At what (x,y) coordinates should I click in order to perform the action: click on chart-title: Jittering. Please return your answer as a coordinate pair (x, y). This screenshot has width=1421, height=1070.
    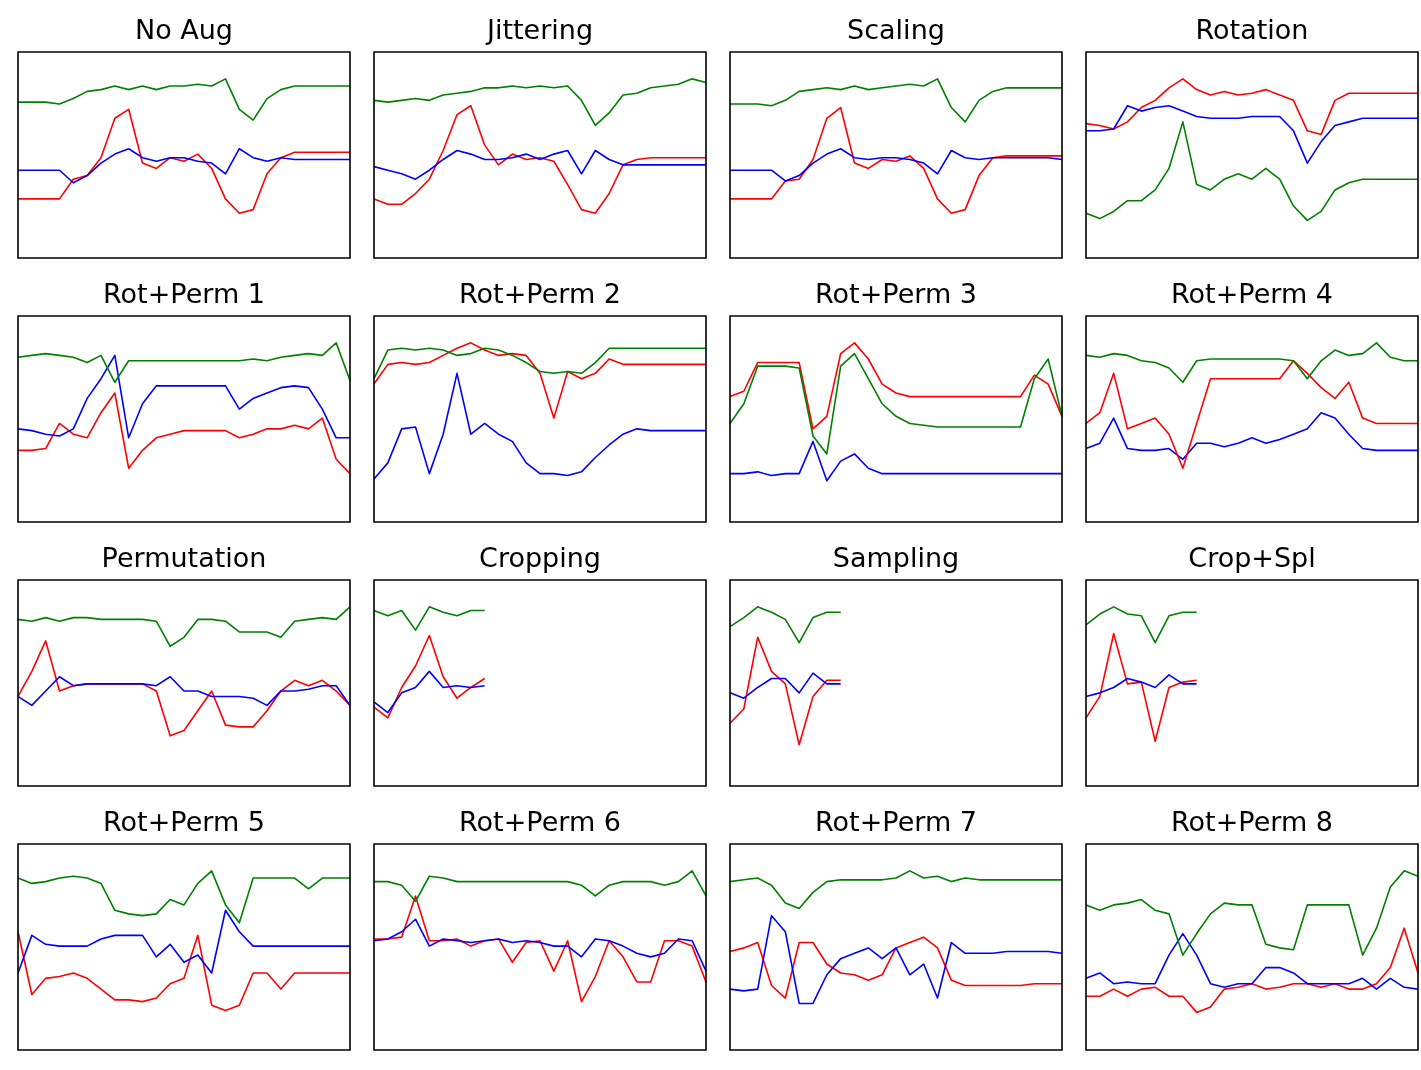
    Looking at the image, I should click on (540, 30).